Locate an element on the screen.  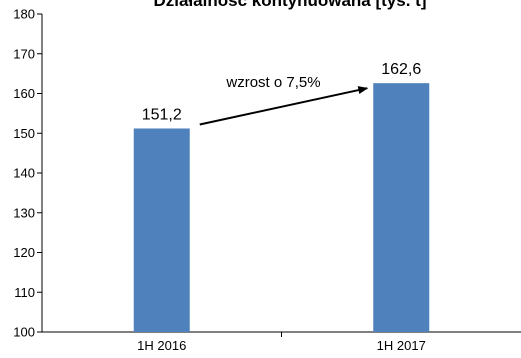
y-tick-label: 130 is located at coordinates (24, 212).